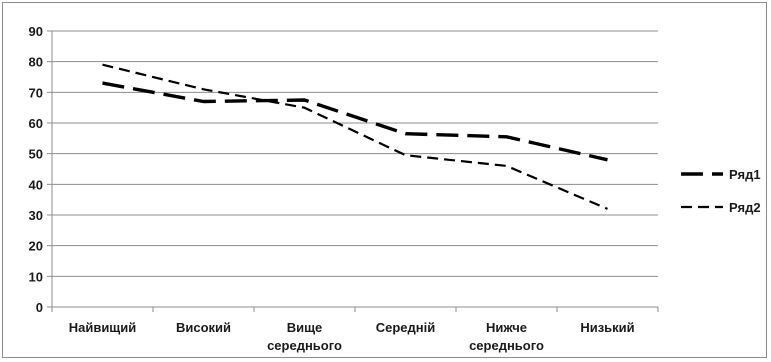 This screenshot has height=362, width=771. I want to click on x-category-label: Вище, so click(305, 327).